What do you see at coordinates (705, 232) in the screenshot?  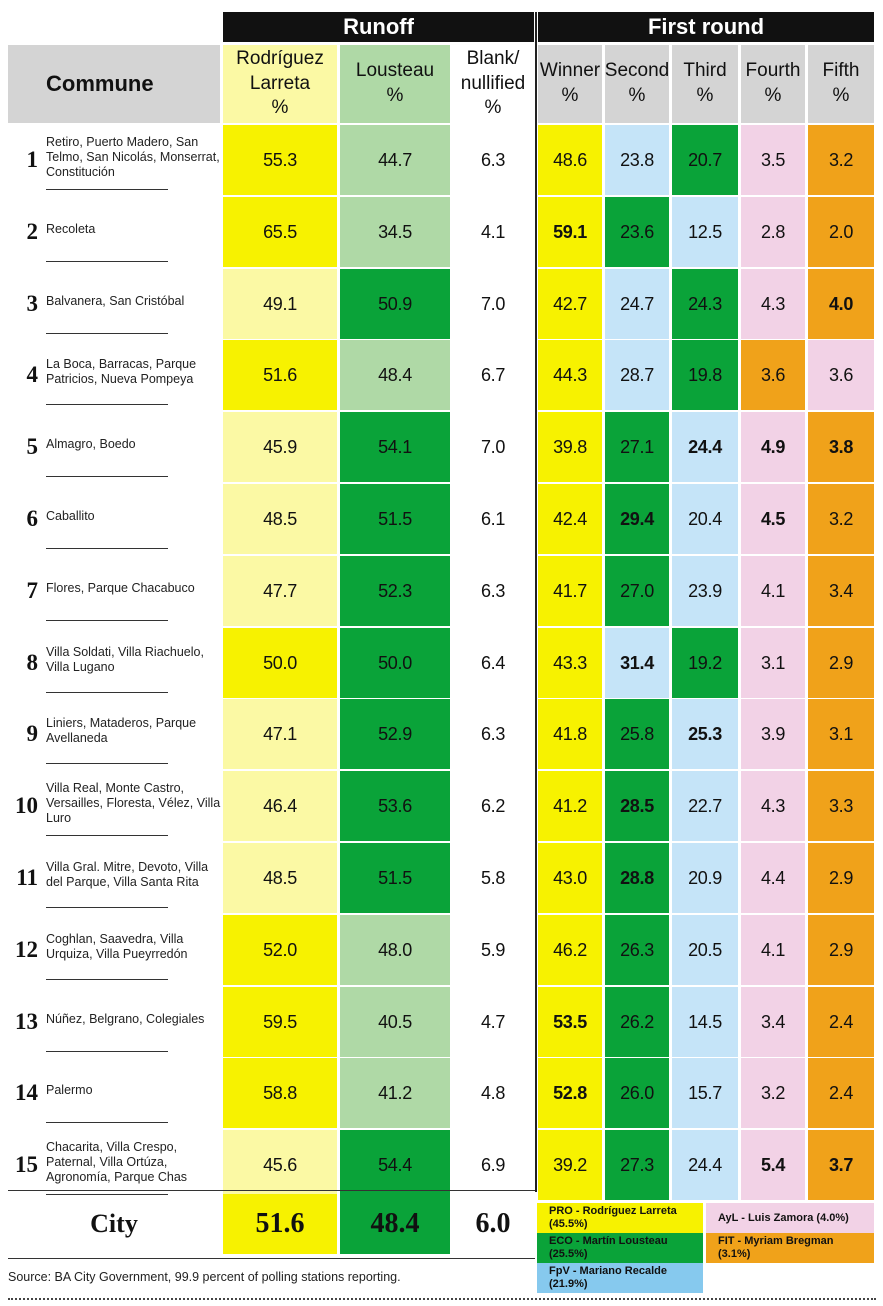 I see `fr-third: 12.5` at bounding box center [705, 232].